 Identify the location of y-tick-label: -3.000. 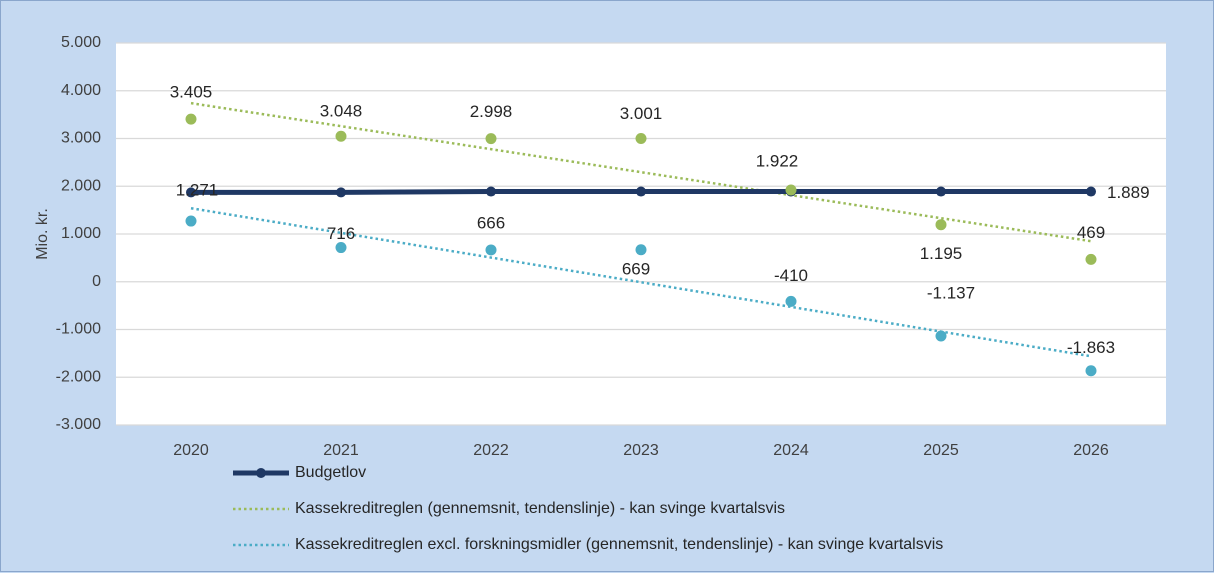
(78, 424).